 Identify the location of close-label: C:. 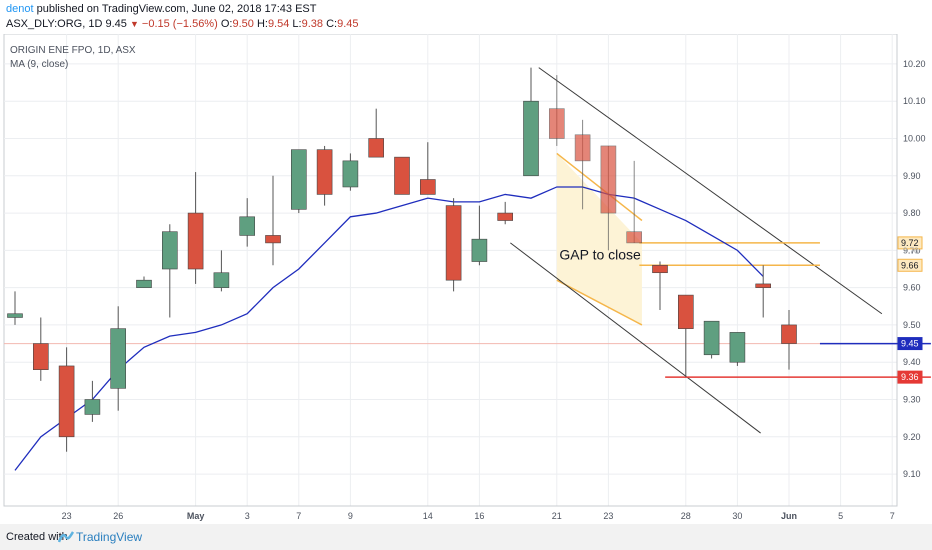
(332, 24).